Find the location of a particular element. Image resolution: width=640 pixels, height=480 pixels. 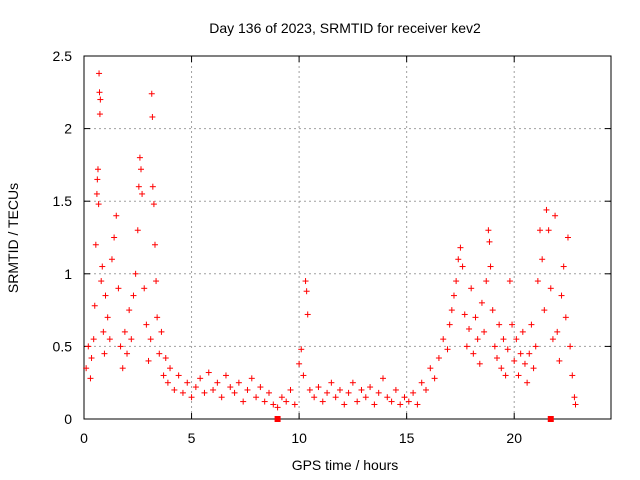

axis-markers is located at coordinates (414, 419).